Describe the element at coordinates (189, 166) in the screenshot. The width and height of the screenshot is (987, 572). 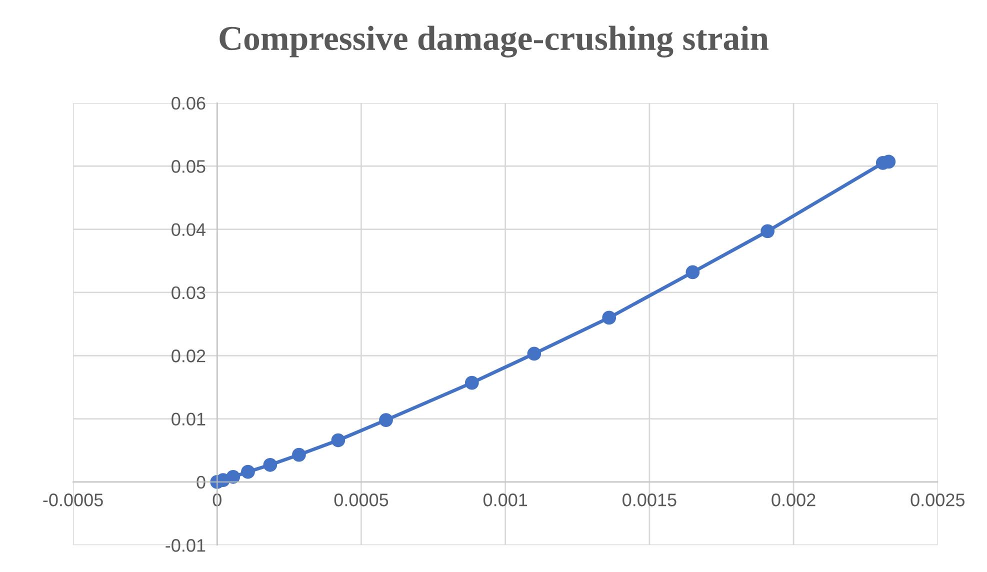
I see `y-tick-label: 0.05` at that location.